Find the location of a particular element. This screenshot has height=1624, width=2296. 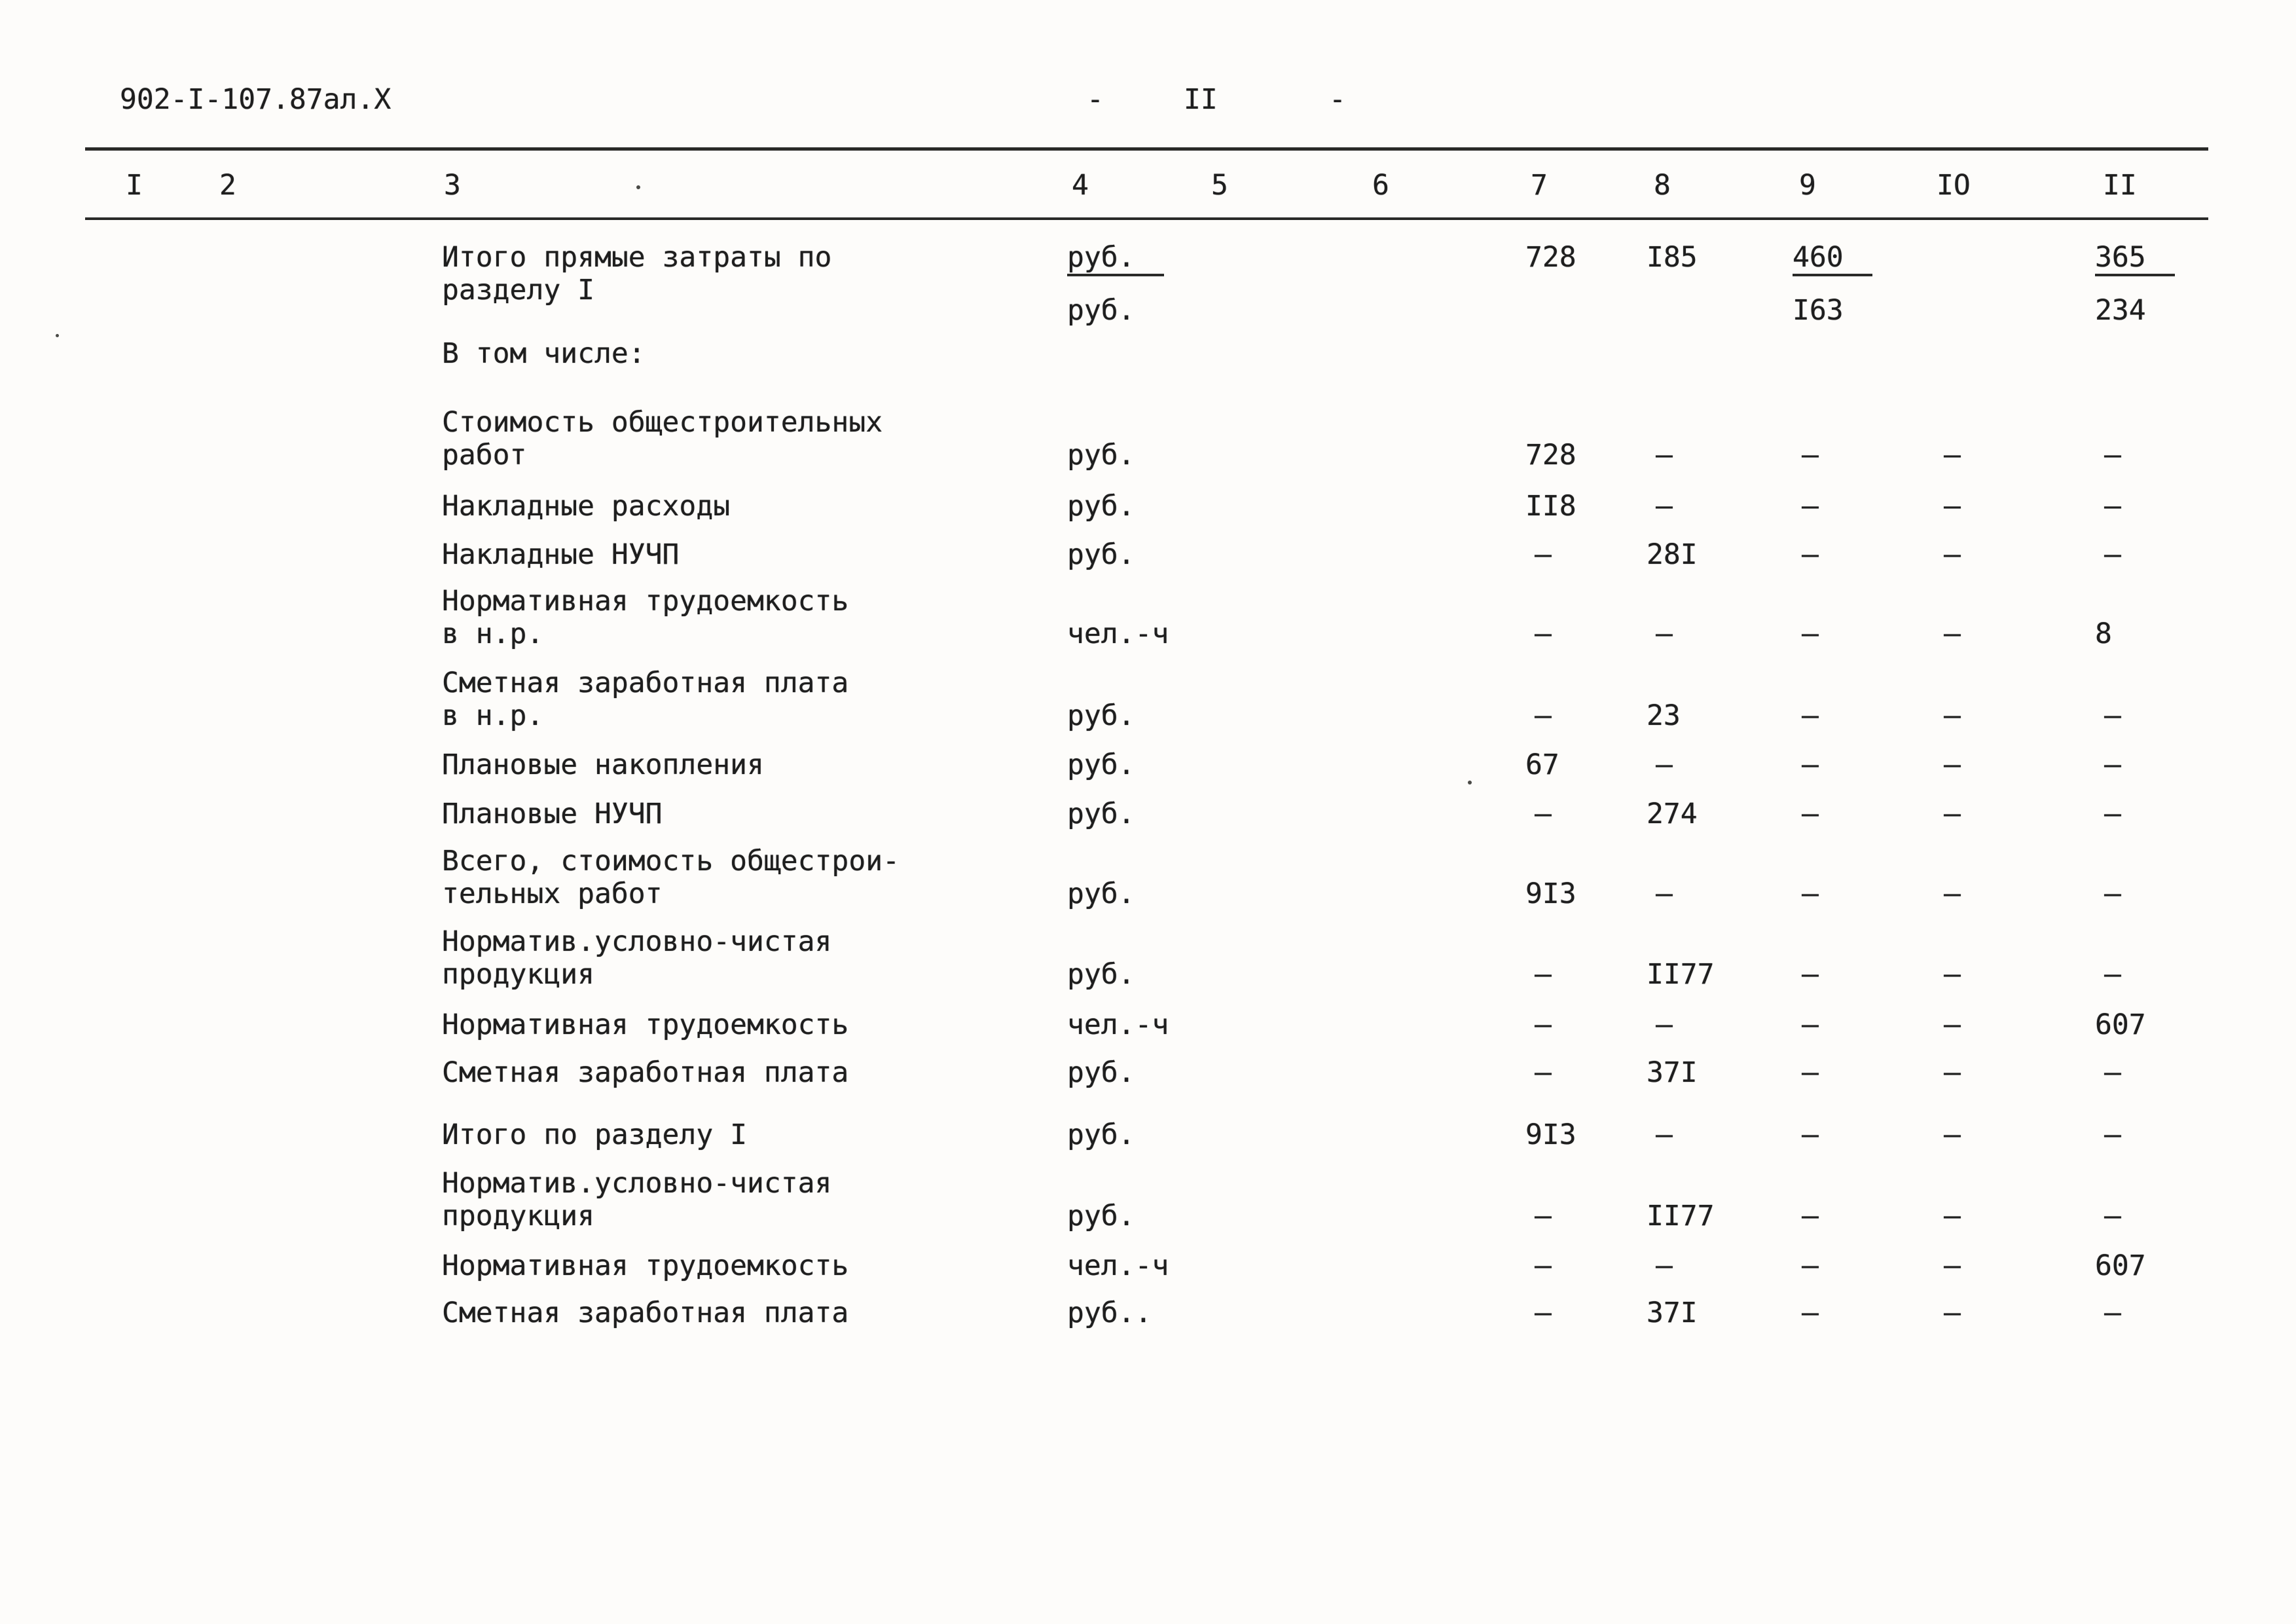

column-number: 2 is located at coordinates (227, 185).